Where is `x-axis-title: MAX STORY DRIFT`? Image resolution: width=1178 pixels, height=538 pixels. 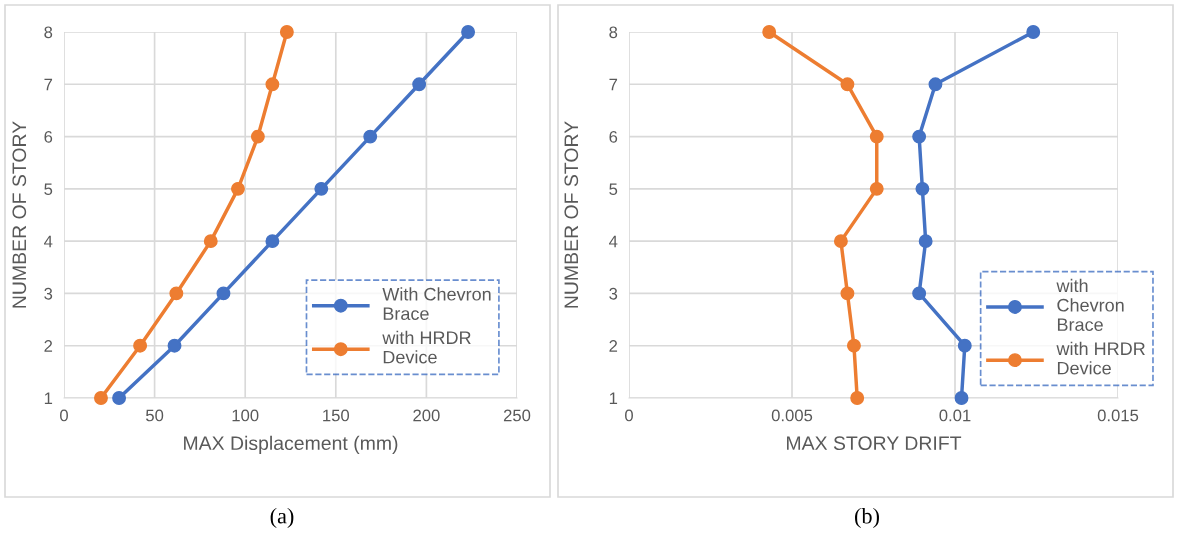
x-axis-title: MAX STORY DRIFT is located at coordinates (874, 443).